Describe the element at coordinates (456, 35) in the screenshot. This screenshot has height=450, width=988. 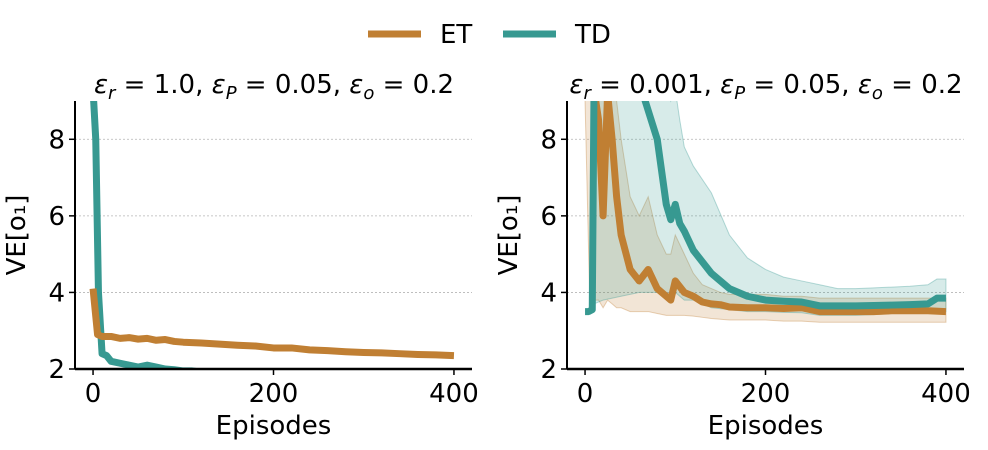
I see `legend-label-et: ET` at that location.